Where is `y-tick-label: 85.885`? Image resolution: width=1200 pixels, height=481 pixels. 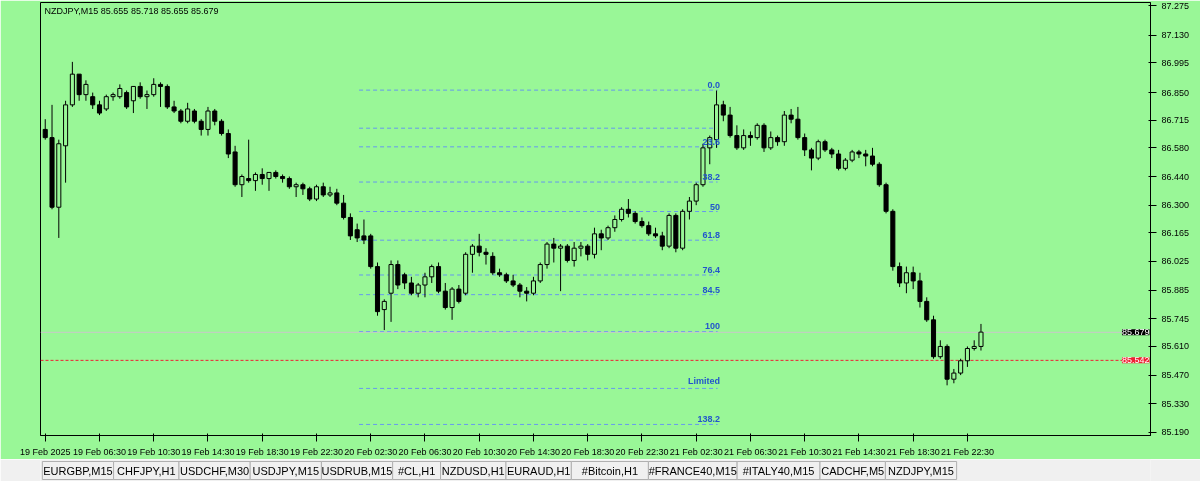
y-tick-label: 85.885 is located at coordinates (1175, 290).